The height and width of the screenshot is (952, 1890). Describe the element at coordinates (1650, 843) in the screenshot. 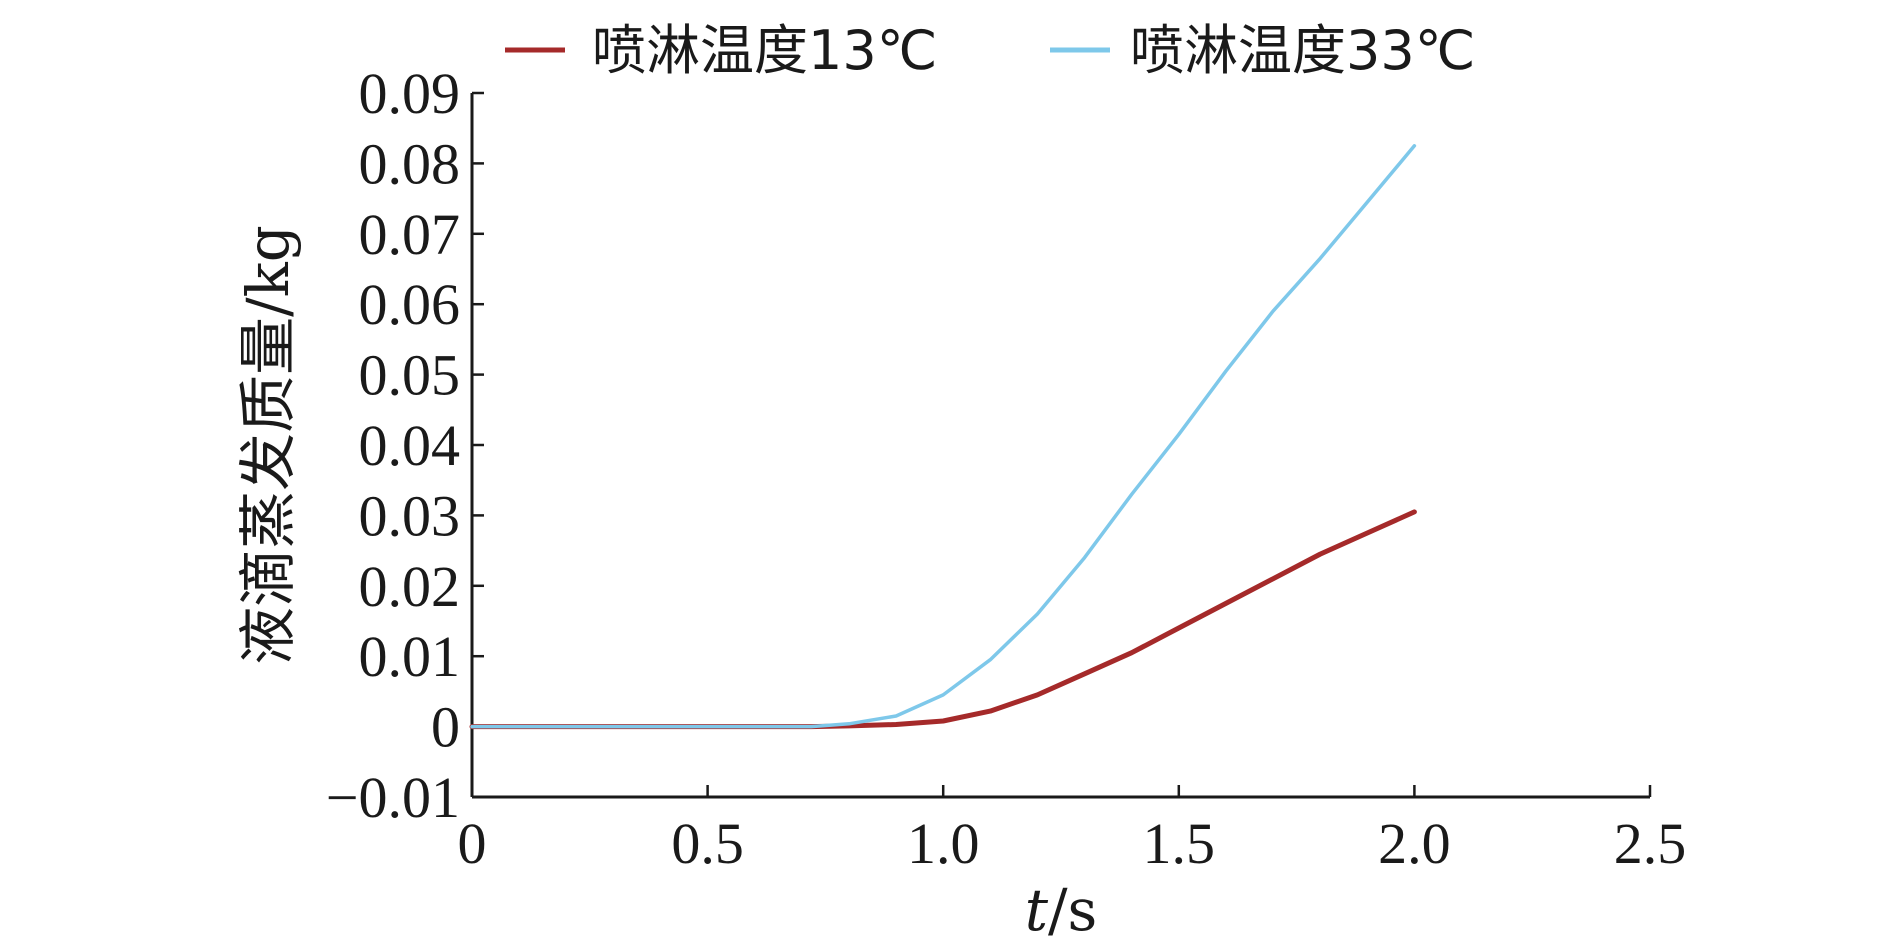

I see `x-tick-label: 2.5` at that location.